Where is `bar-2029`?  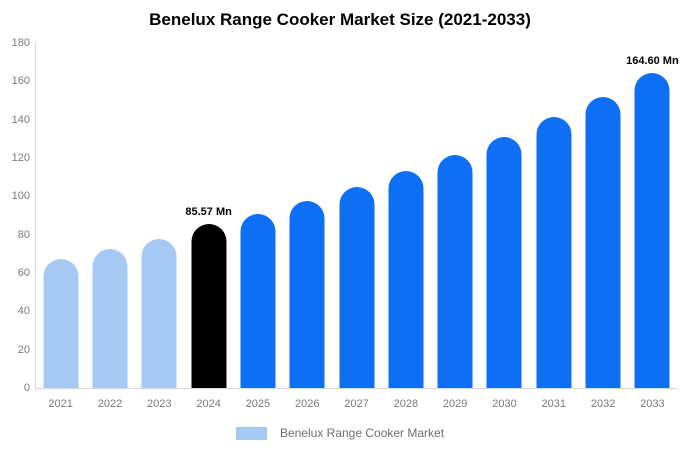
bar-2029 is located at coordinates (455, 271).